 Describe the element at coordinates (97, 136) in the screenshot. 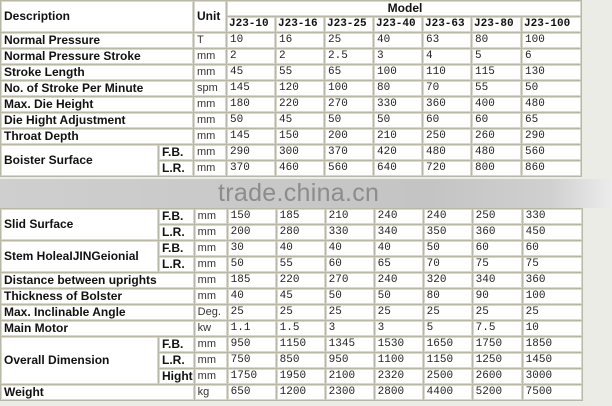

I see `row-label: Throat Depth` at that location.